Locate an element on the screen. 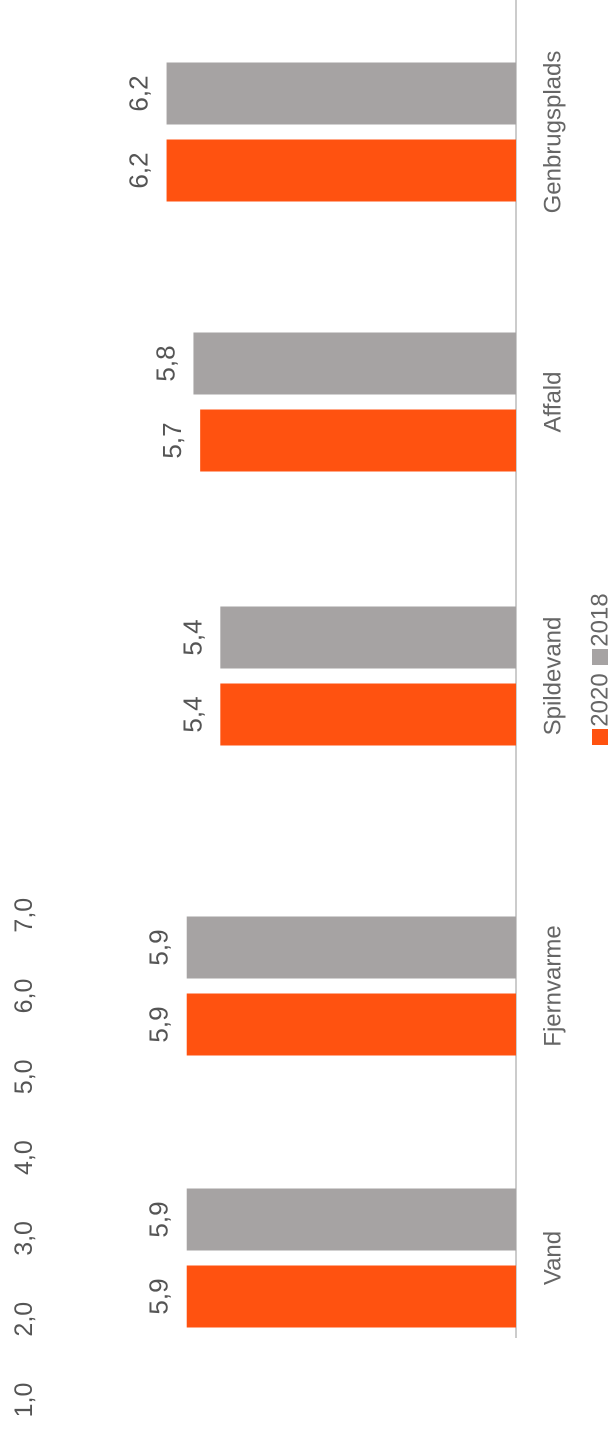 Image resolution: width=614 pixels, height=1441 pixels. value-tick-label: 3,0 is located at coordinates (24, 1238).